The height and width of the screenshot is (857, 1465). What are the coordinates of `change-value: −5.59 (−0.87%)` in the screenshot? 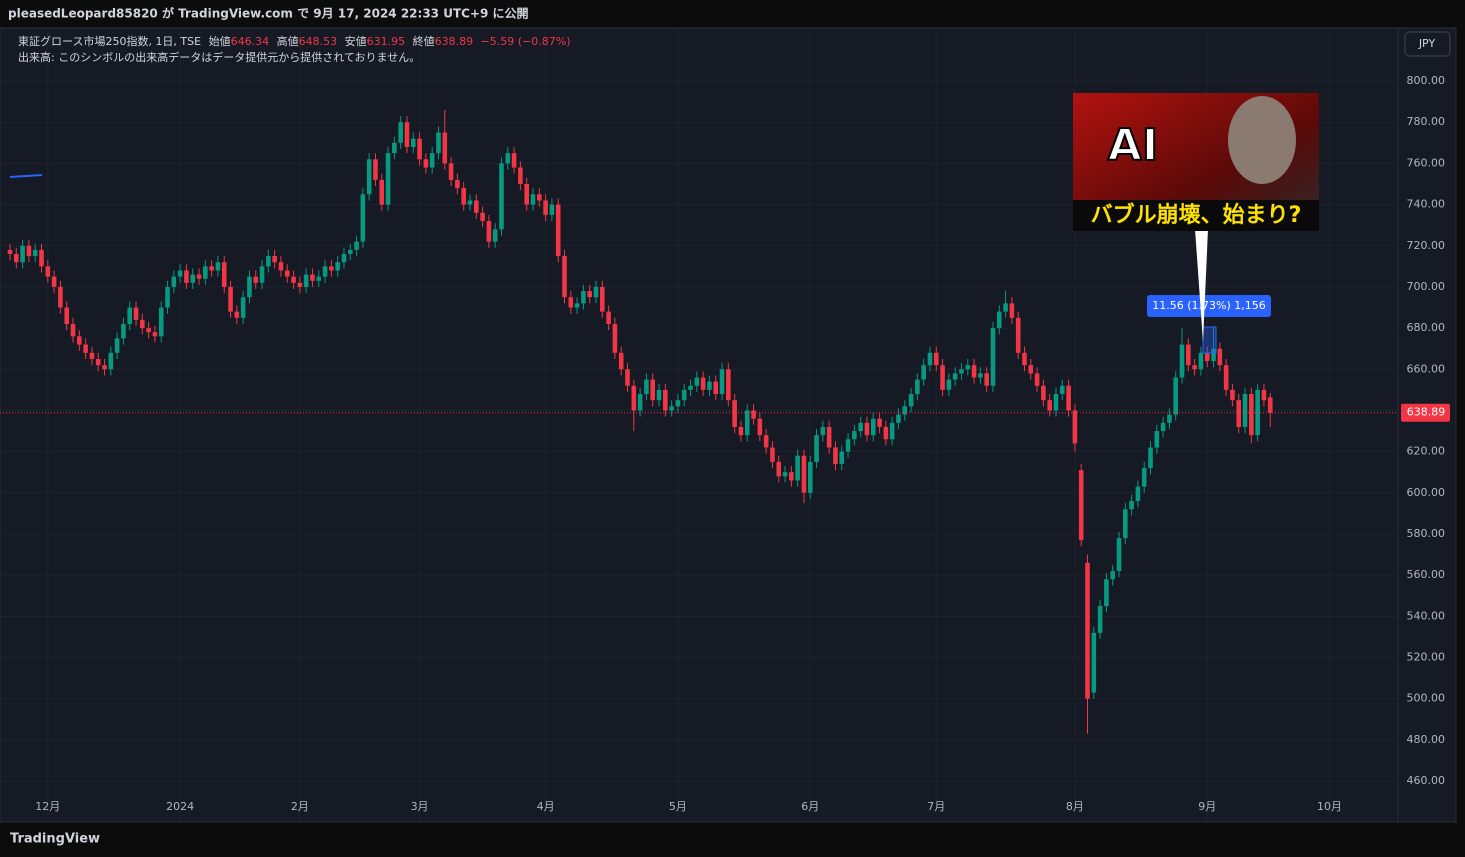 It's located at (526, 41).